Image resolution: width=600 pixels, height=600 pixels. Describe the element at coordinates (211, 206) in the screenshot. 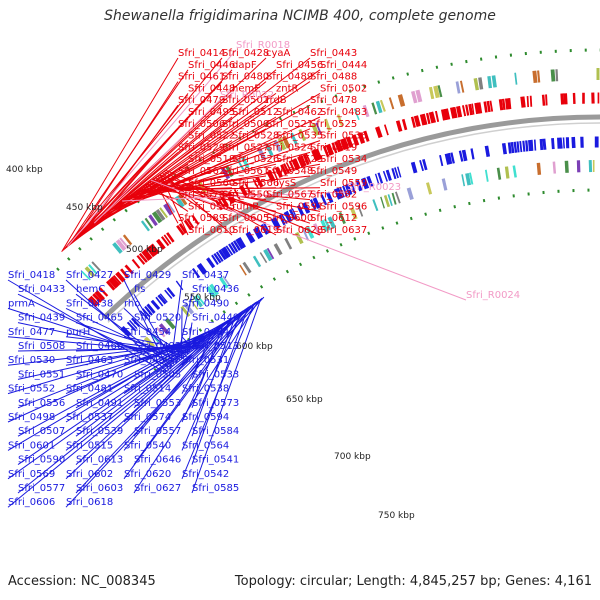

I see `forward-gene-label: Sfri_0565` at that location.